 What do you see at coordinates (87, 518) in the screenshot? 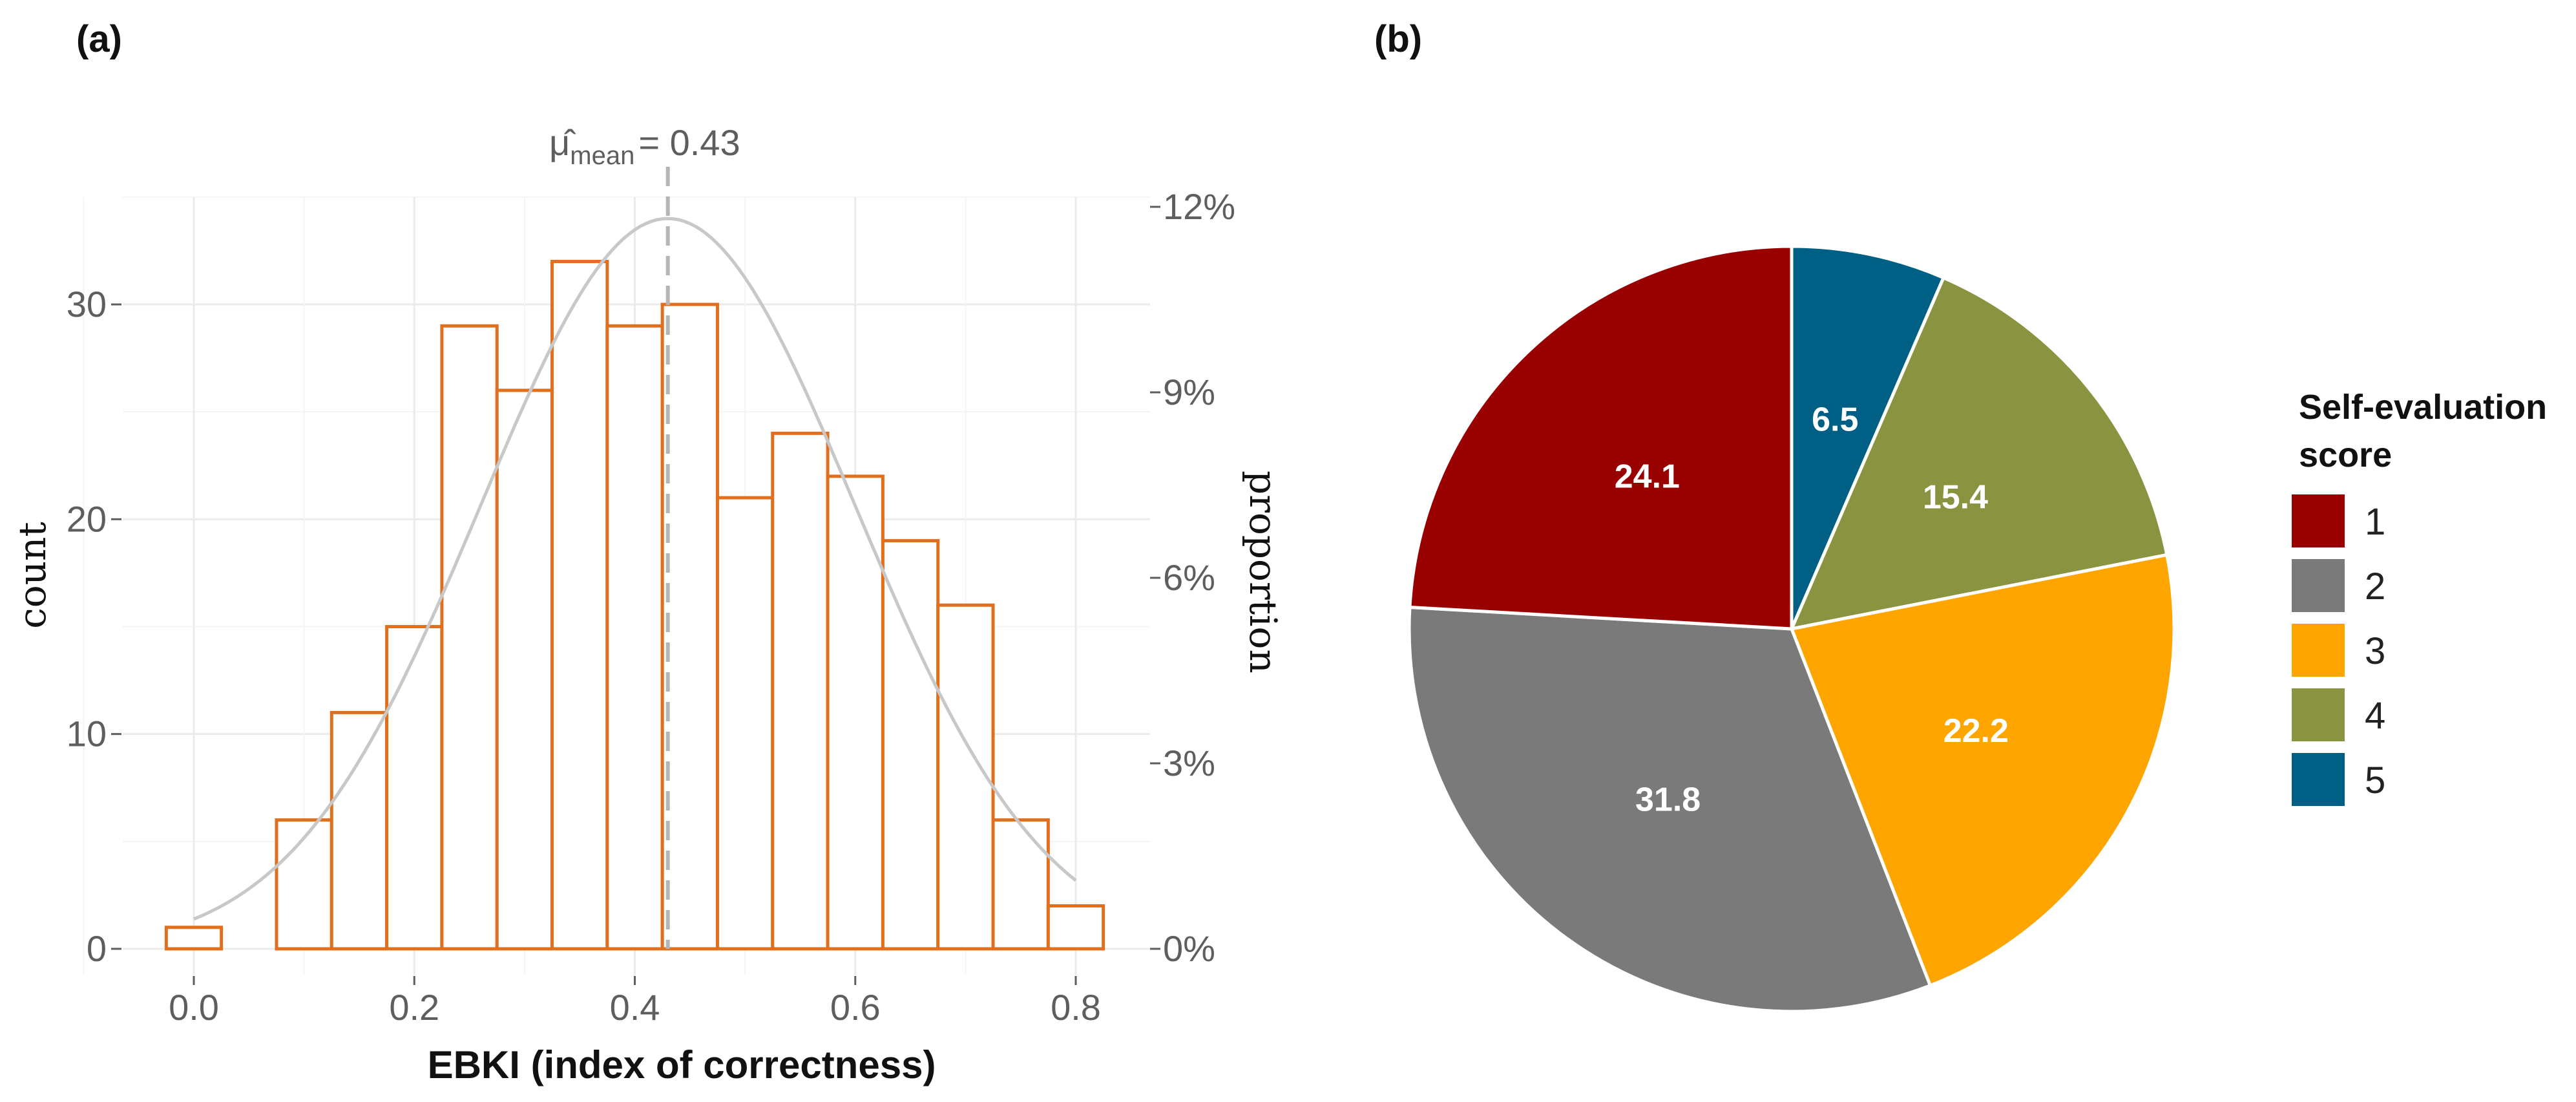
I see `y-tick-label: 20` at bounding box center [87, 518].